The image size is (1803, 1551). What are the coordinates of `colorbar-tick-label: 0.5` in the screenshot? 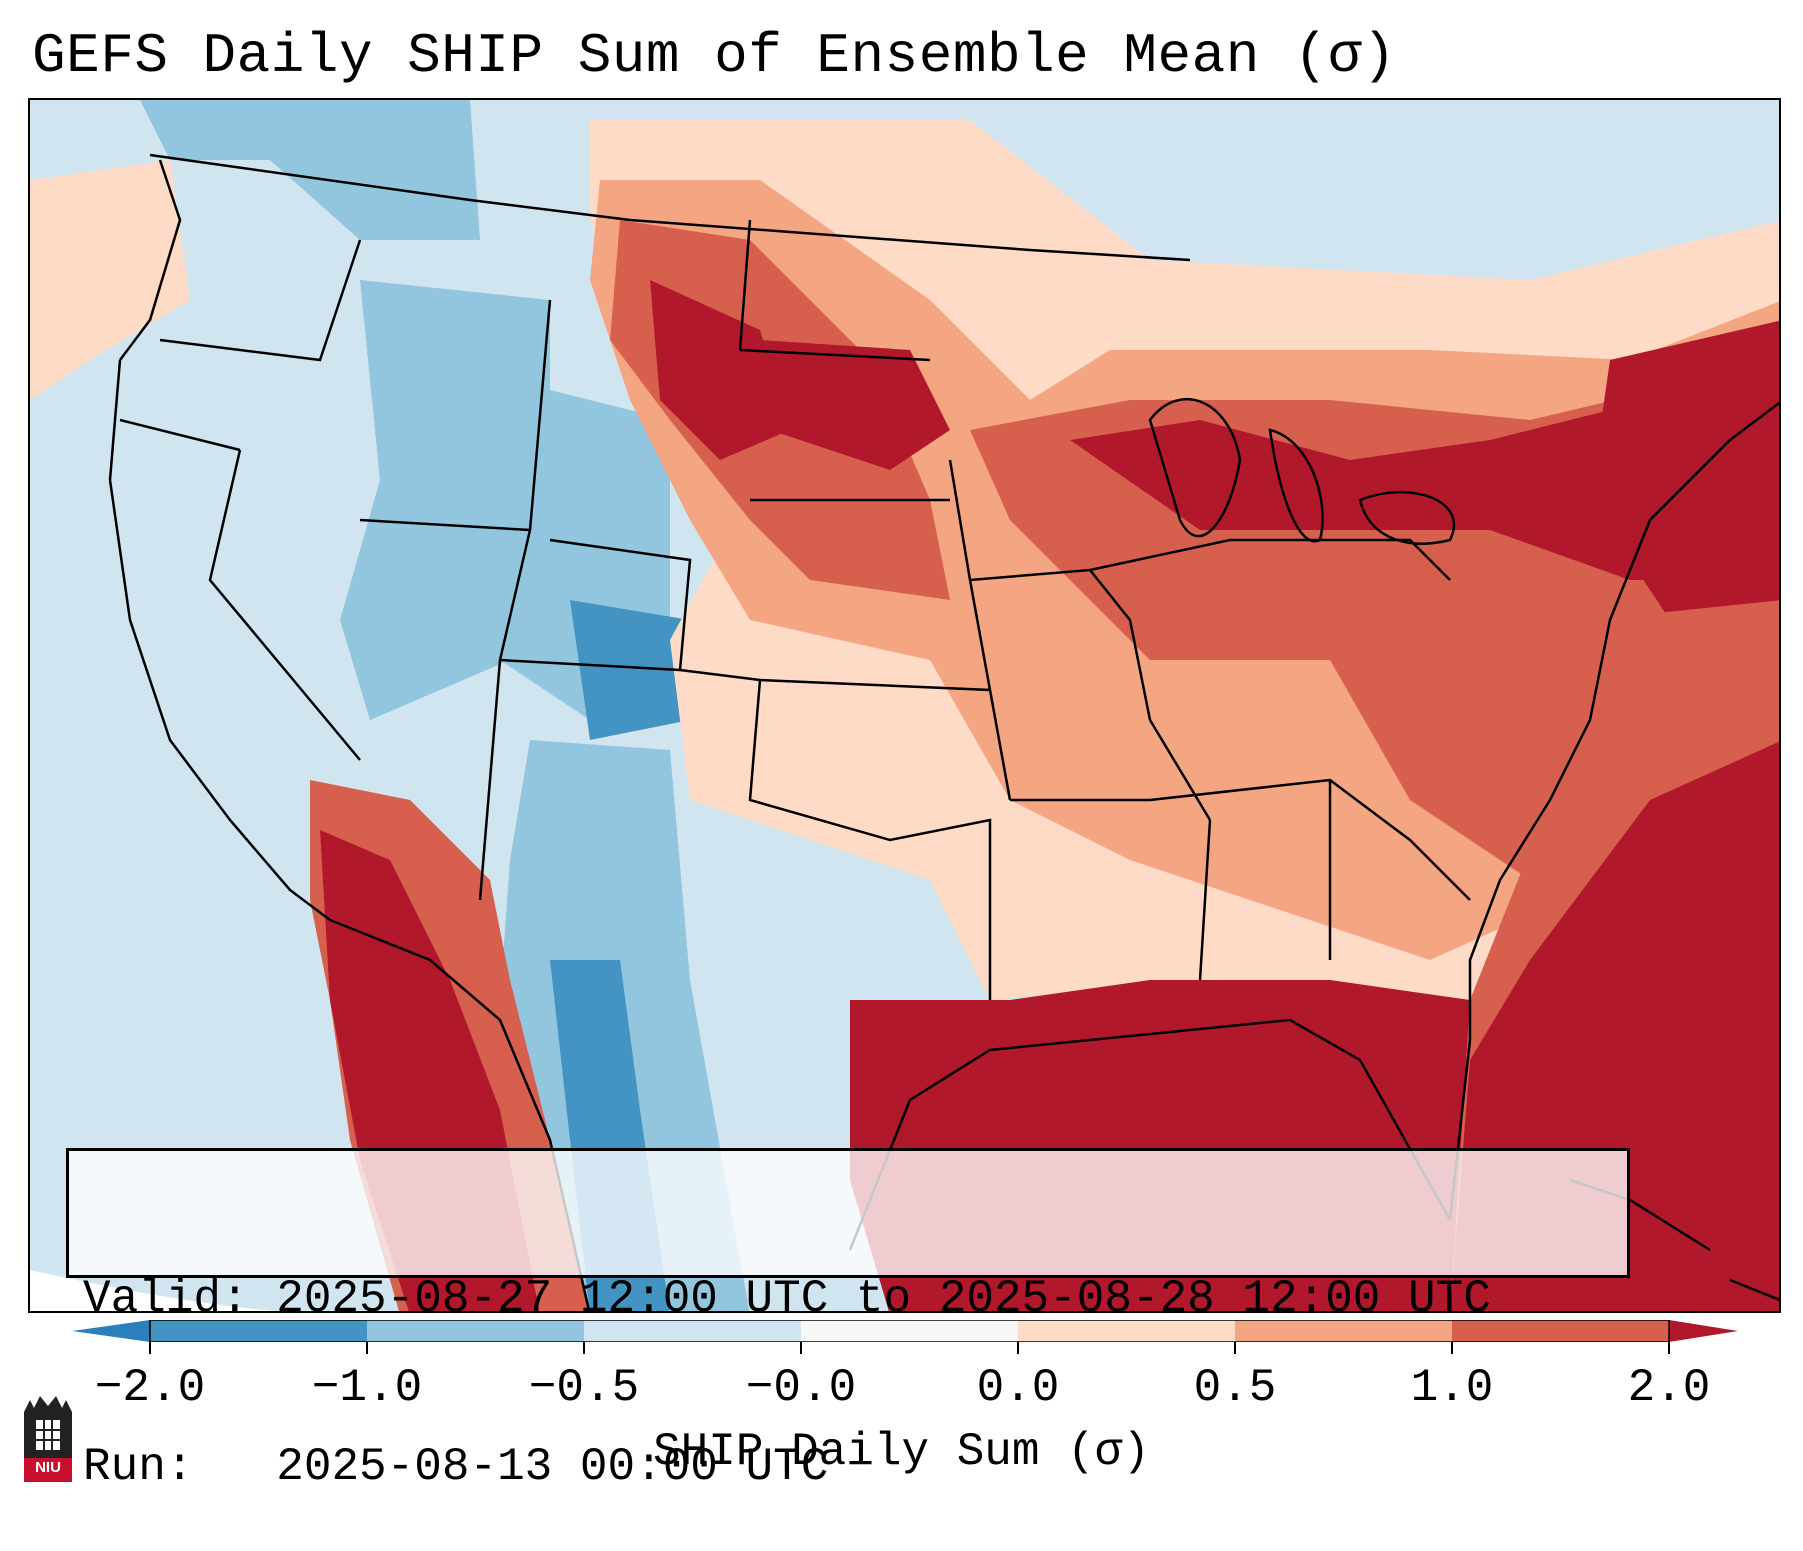 It's located at (1235, 1388).